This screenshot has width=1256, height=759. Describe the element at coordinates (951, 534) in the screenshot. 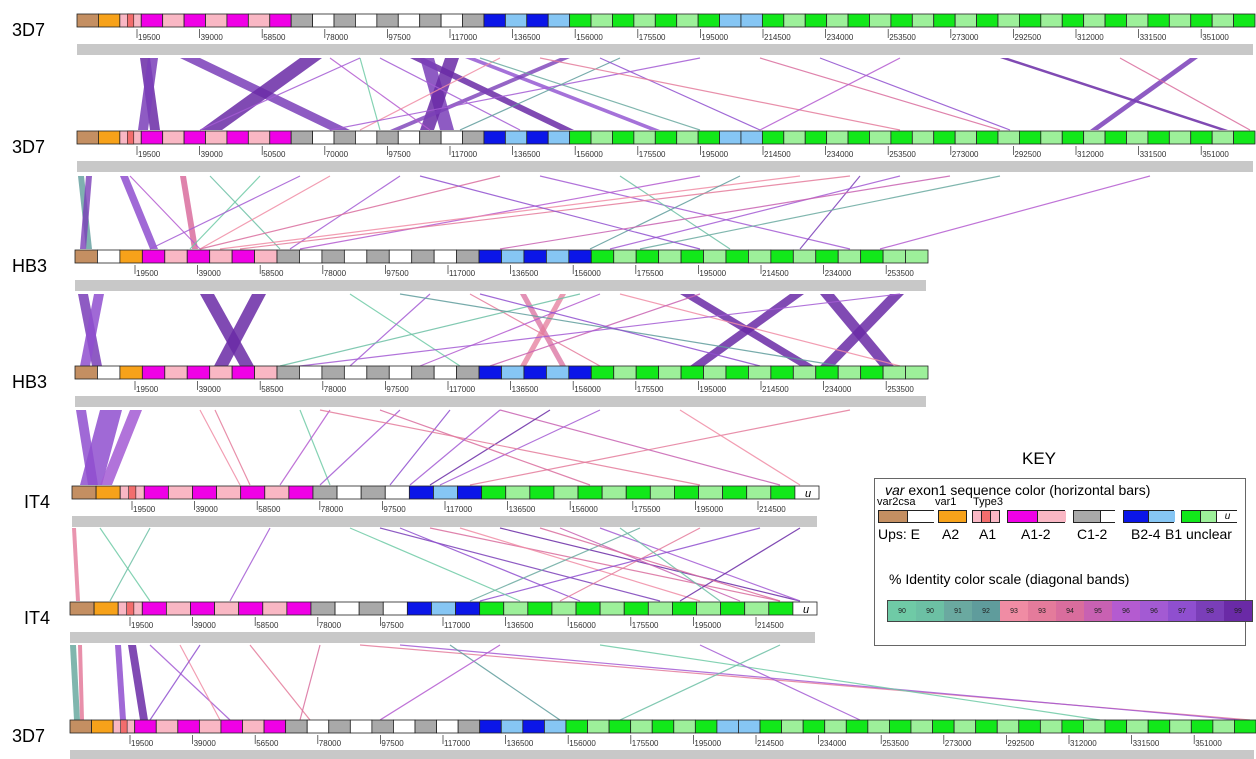

I see `key-group-a2: A2` at that location.